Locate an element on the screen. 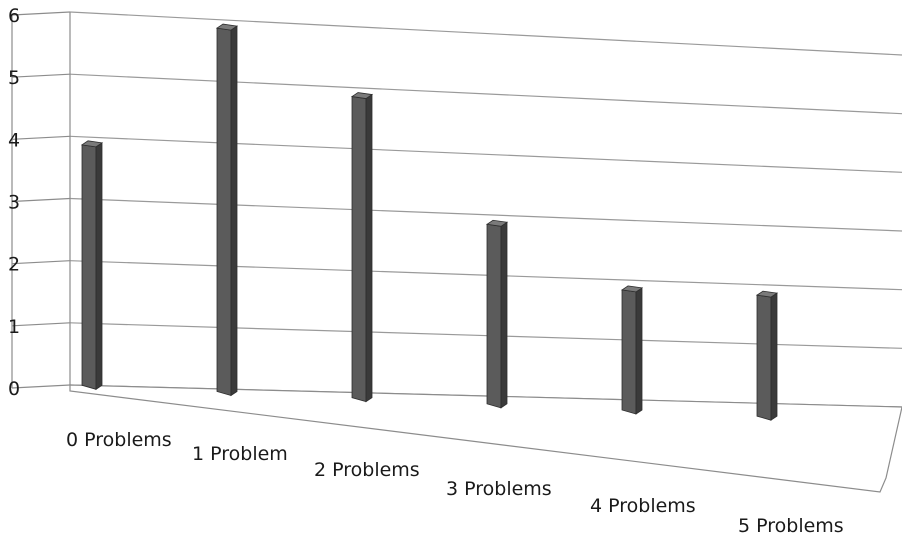 The height and width of the screenshot is (537, 902). x-category-label: 0 Problems is located at coordinates (119, 440).